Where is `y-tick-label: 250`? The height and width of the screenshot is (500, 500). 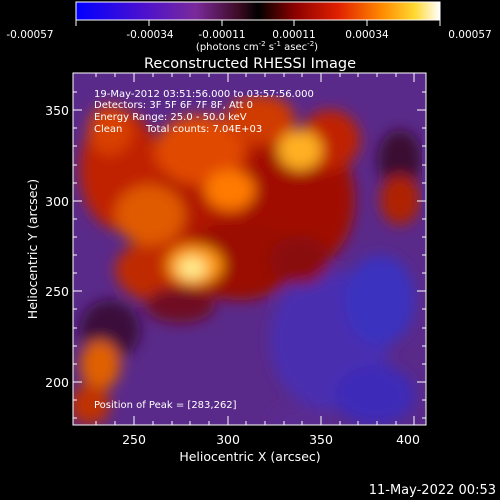 y-tick-label: 250 is located at coordinates (57, 291).